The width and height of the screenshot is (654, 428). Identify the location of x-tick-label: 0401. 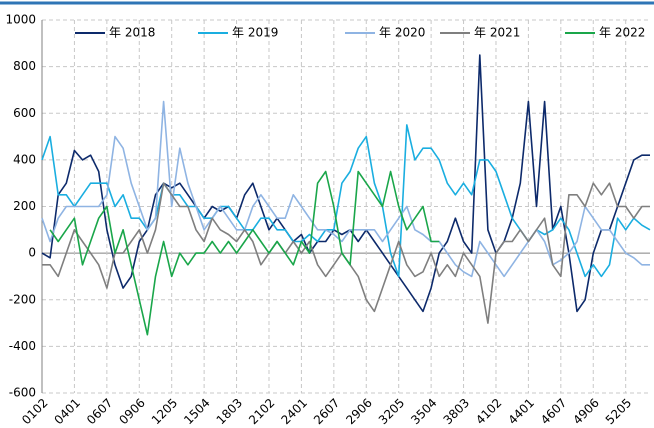
(67, 411).